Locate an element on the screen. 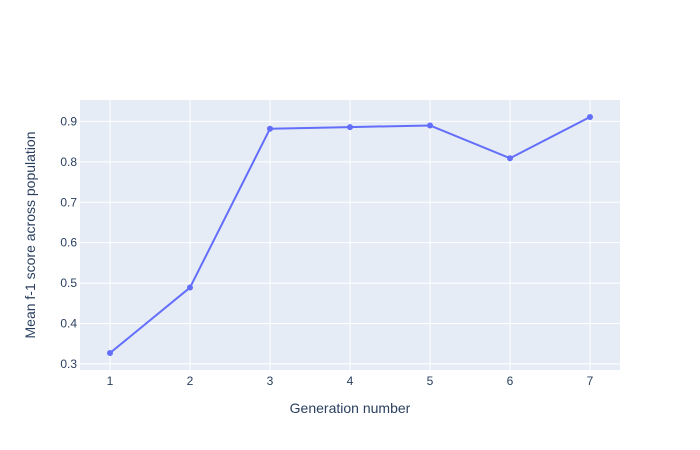 This screenshot has height=450, width=700. y-axis-title: Mean f-1 score across population is located at coordinates (30, 235).